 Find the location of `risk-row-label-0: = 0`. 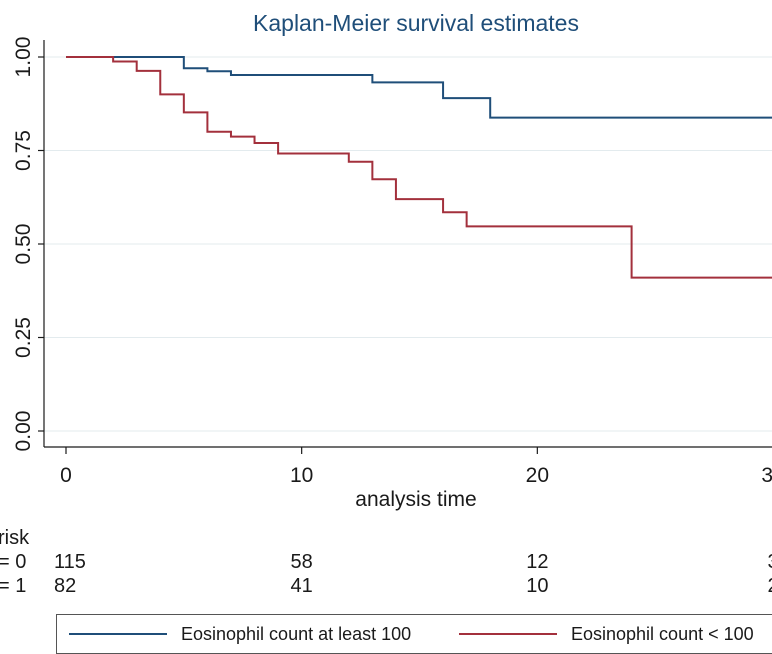

risk-row-label-0: = 0 is located at coordinates (13, 562).